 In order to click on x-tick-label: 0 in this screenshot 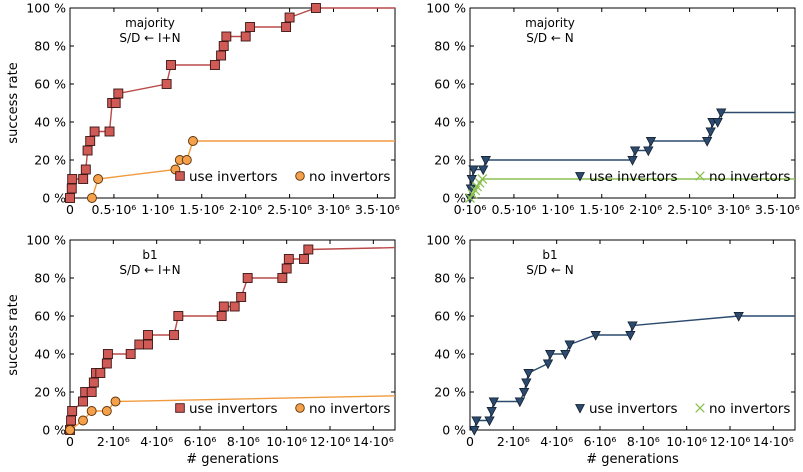, I will do `click(70, 209)`.